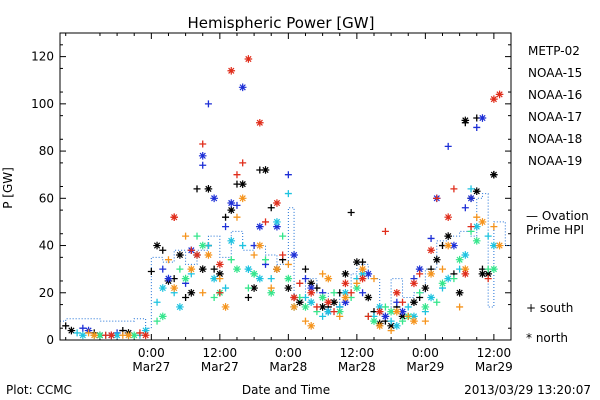  Describe the element at coordinates (39, 390) in the screenshot. I see `footer-plot-source: Plot: CCMC` at that location.